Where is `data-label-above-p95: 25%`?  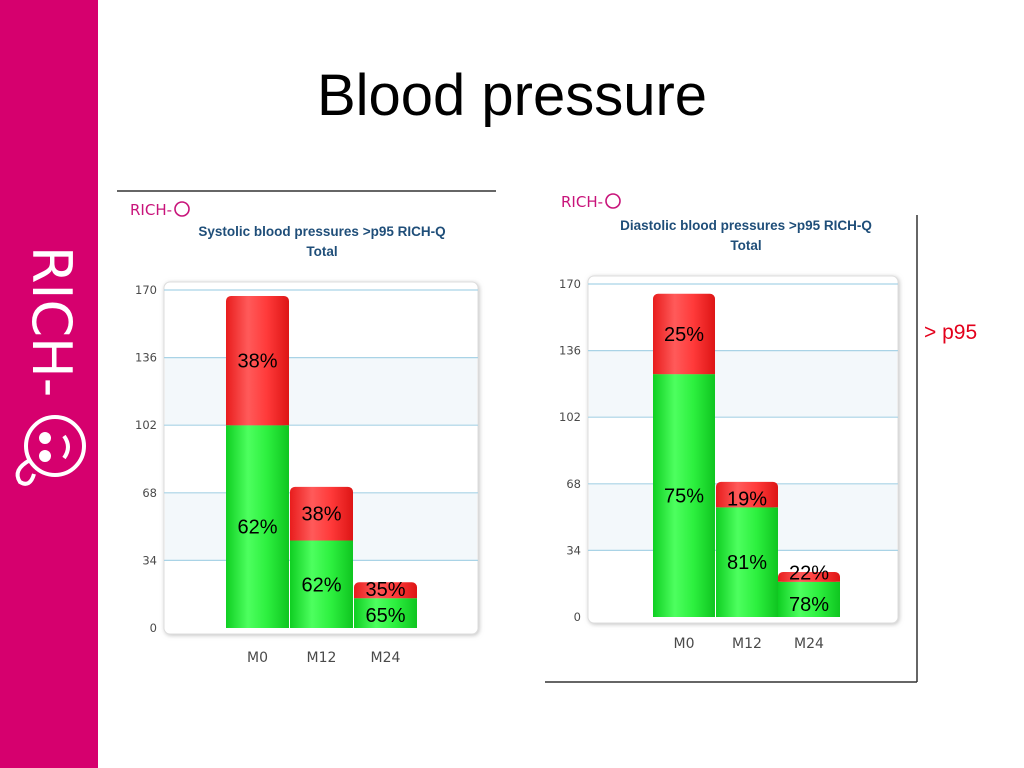 data-label-above-p95: 25% is located at coordinates (684, 335).